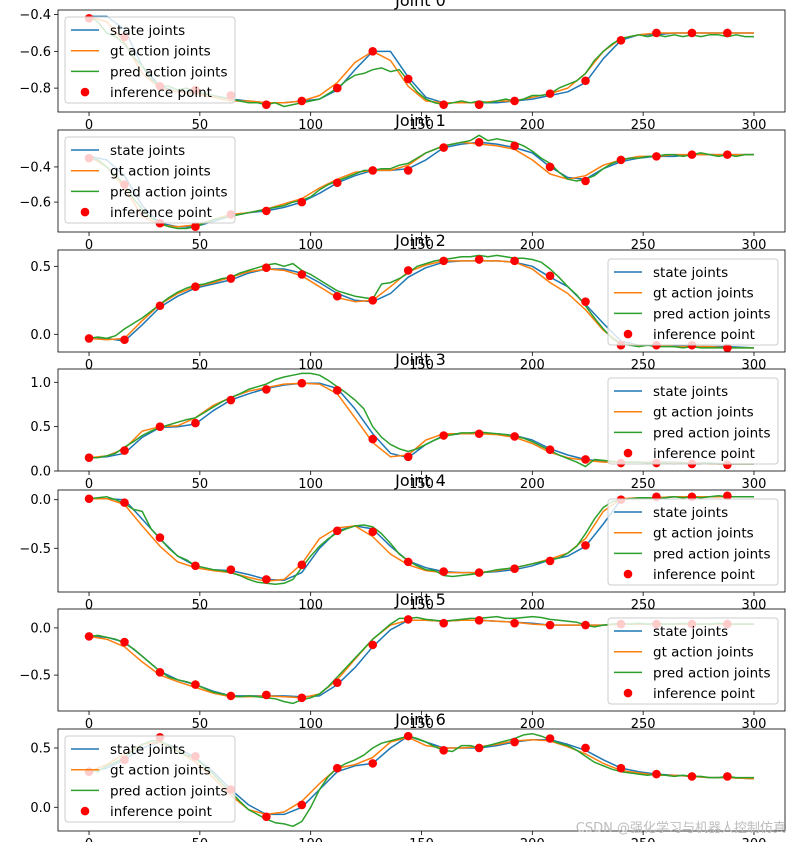  I want to click on panel-title: Joint 6, so click(420, 719).